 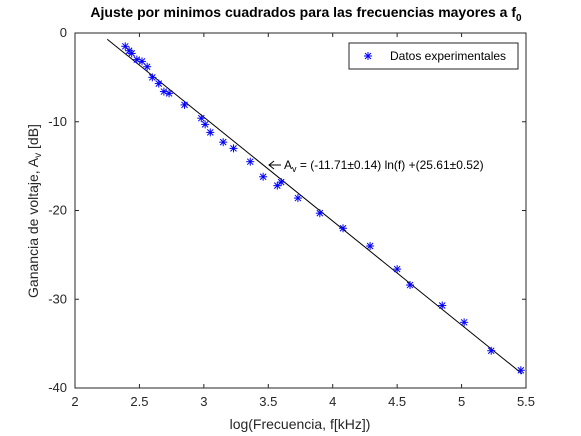 What do you see at coordinates (519, 18) in the screenshot?
I see `chart-title-subscript: 0` at bounding box center [519, 18].